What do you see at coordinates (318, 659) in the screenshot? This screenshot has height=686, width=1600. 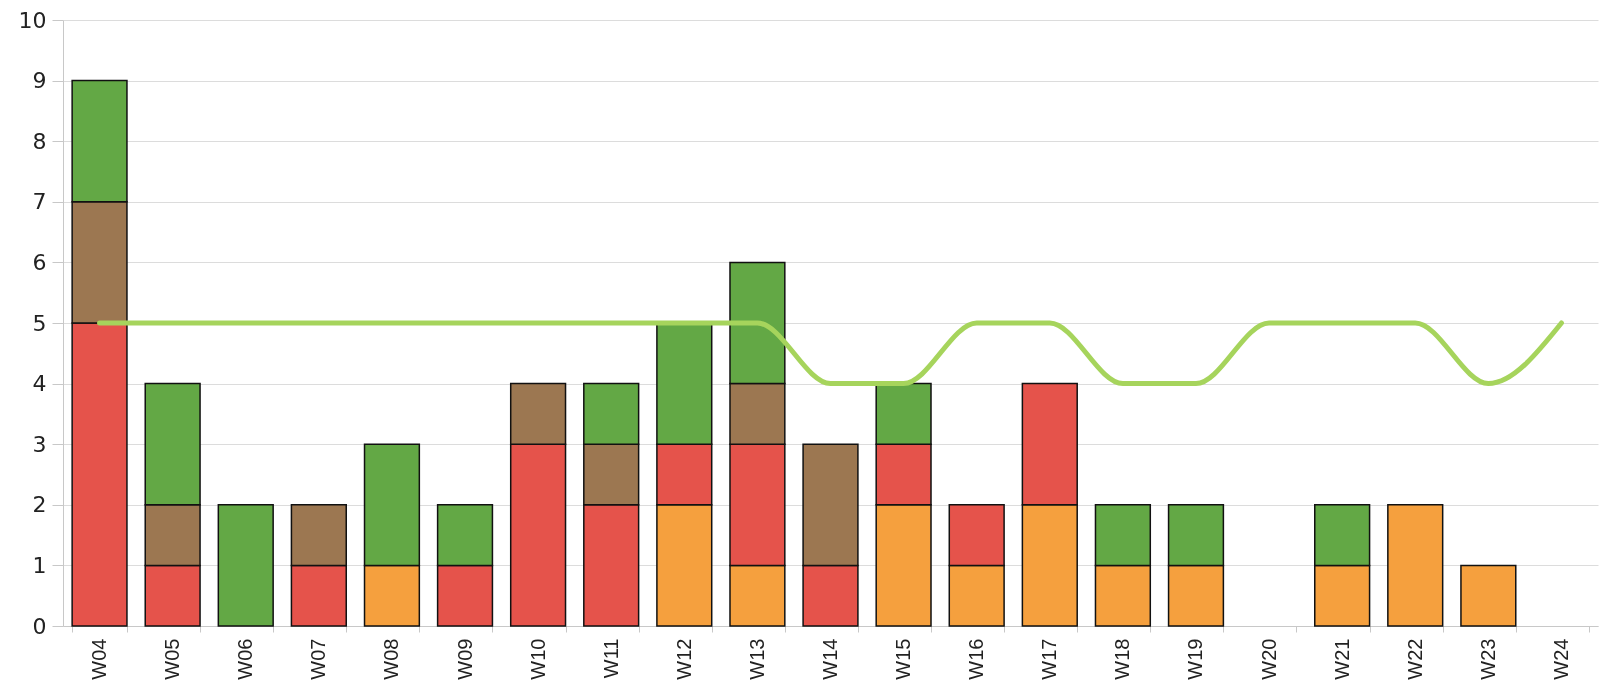 I see `x-tick-label: W07` at bounding box center [318, 659].